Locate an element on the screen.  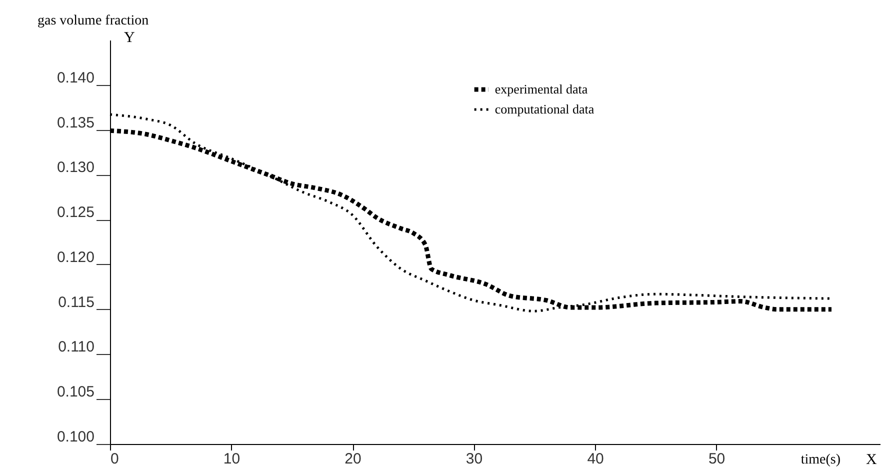
y-axis-title: gas volume fraction is located at coordinates (93, 21).